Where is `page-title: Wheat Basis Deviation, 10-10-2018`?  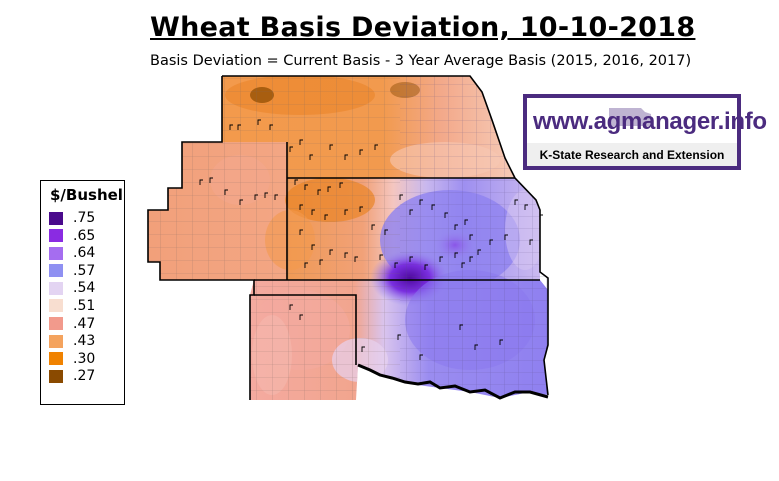
page-title: Wheat Basis Deviation, 10-10-2018 is located at coordinates (423, 27).